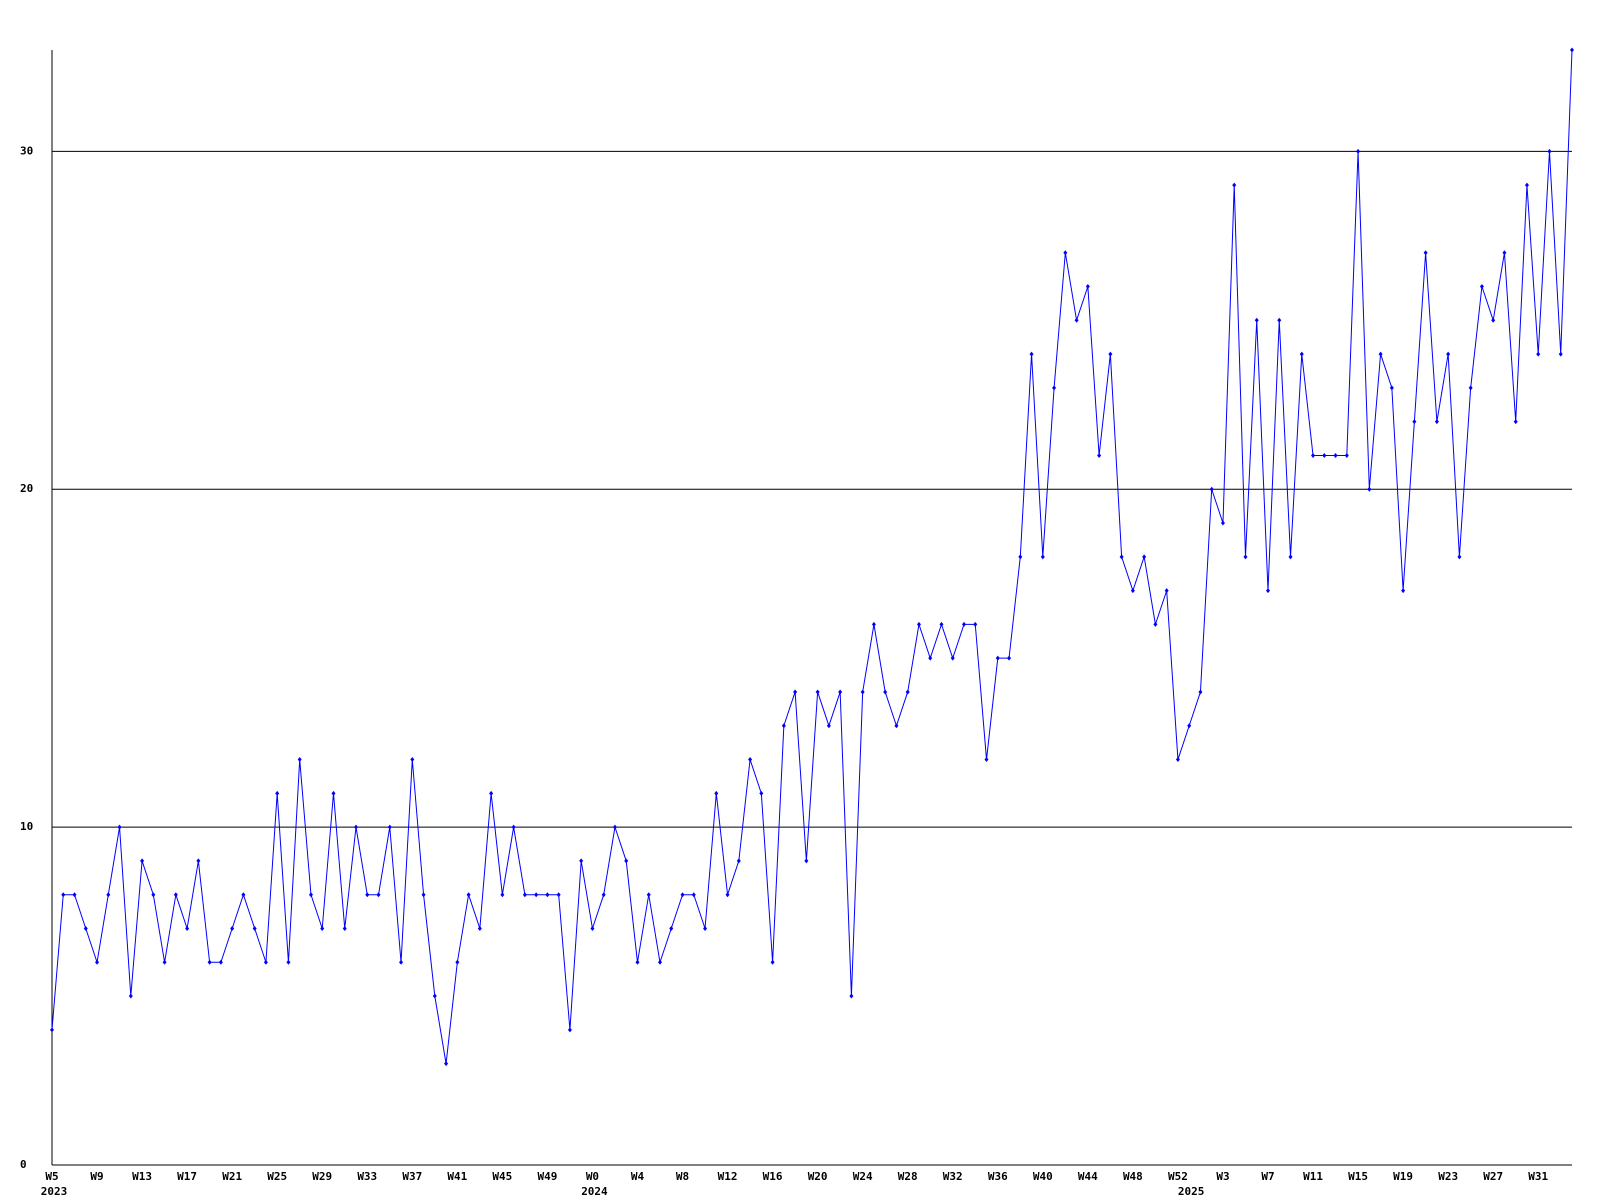 The width and height of the screenshot is (1600, 1200). I want to click on x-tick-label: W52, so click(1178, 1176).